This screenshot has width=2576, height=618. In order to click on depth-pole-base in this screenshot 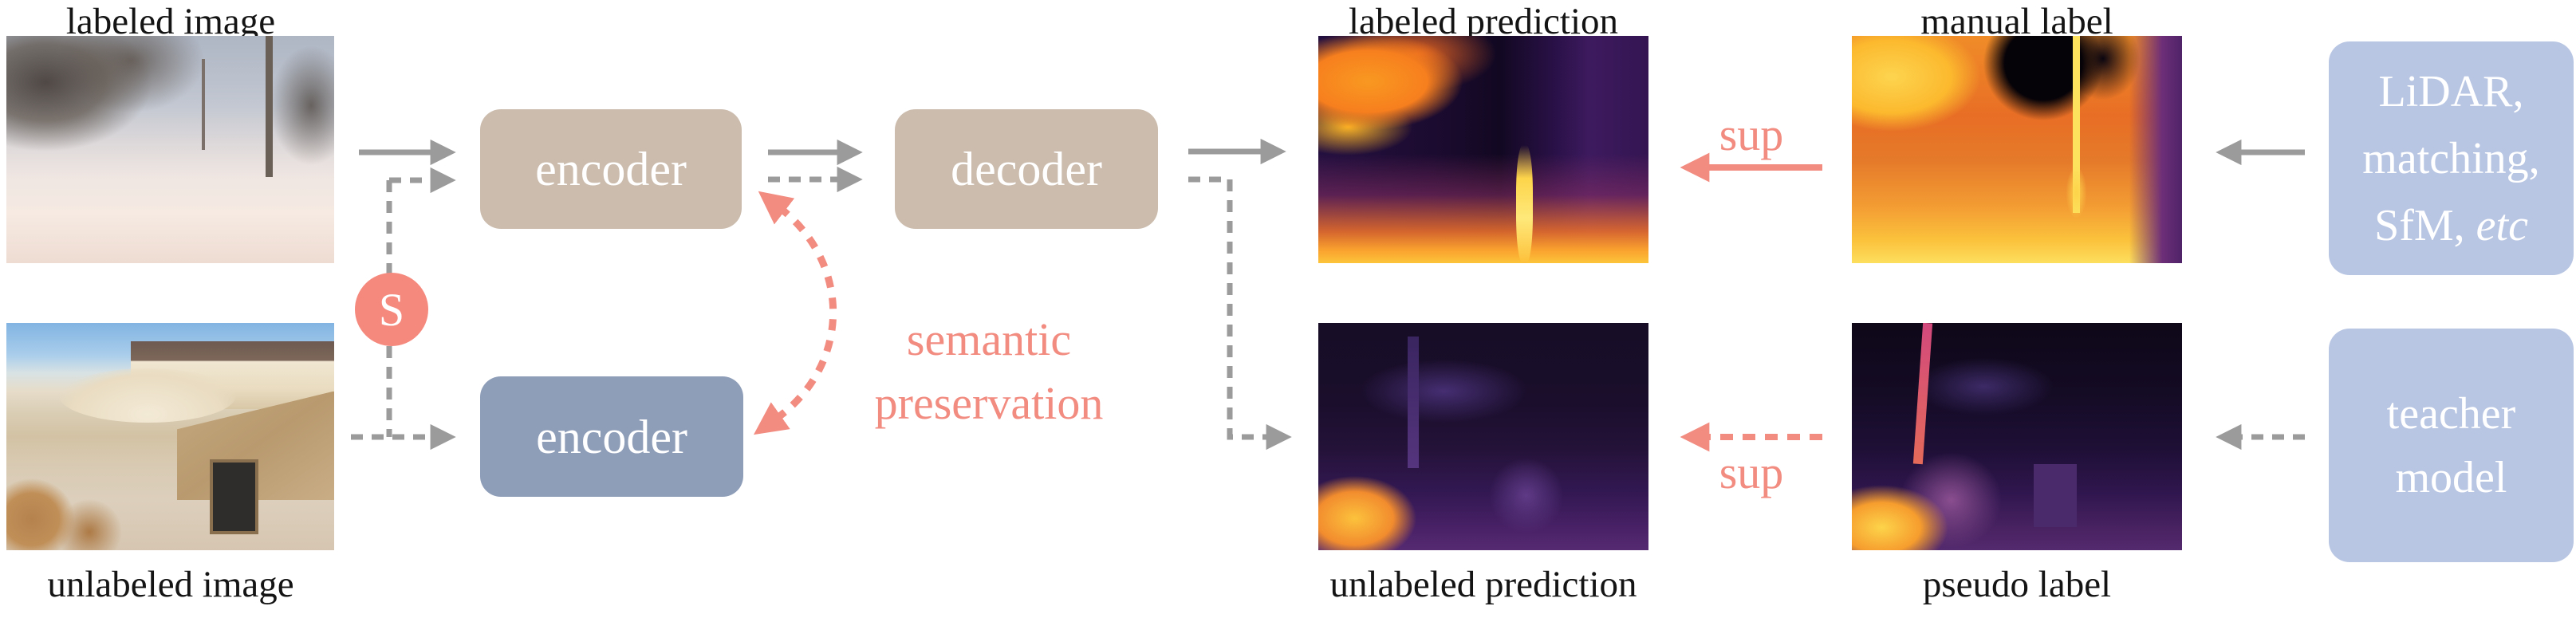, I will do `click(2076, 192)`.